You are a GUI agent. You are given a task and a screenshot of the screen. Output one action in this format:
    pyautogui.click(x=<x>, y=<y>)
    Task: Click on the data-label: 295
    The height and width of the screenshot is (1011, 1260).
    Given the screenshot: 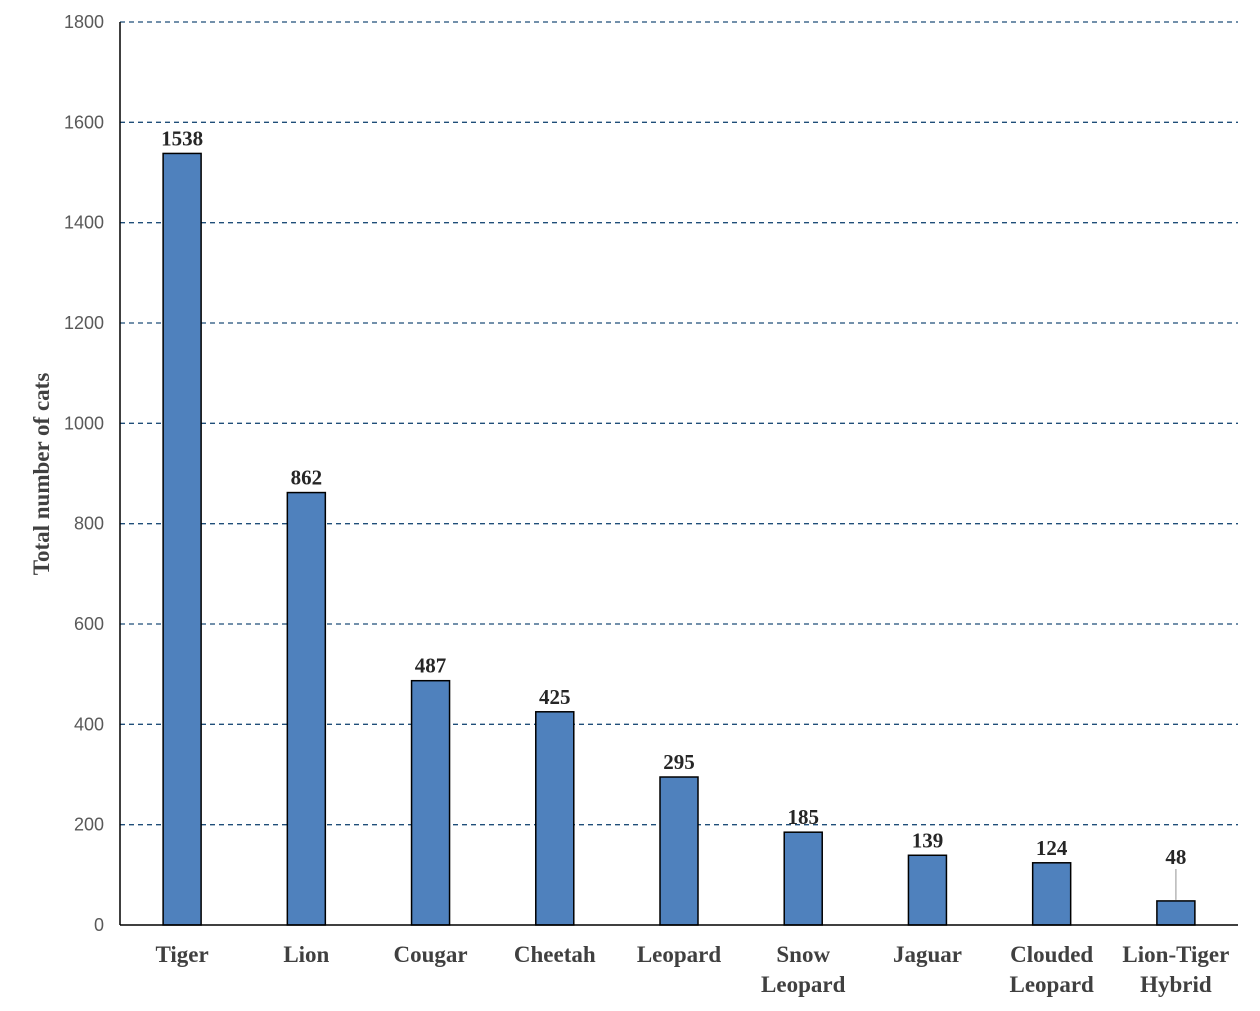 What is the action you would take?
    pyautogui.click(x=679, y=762)
    